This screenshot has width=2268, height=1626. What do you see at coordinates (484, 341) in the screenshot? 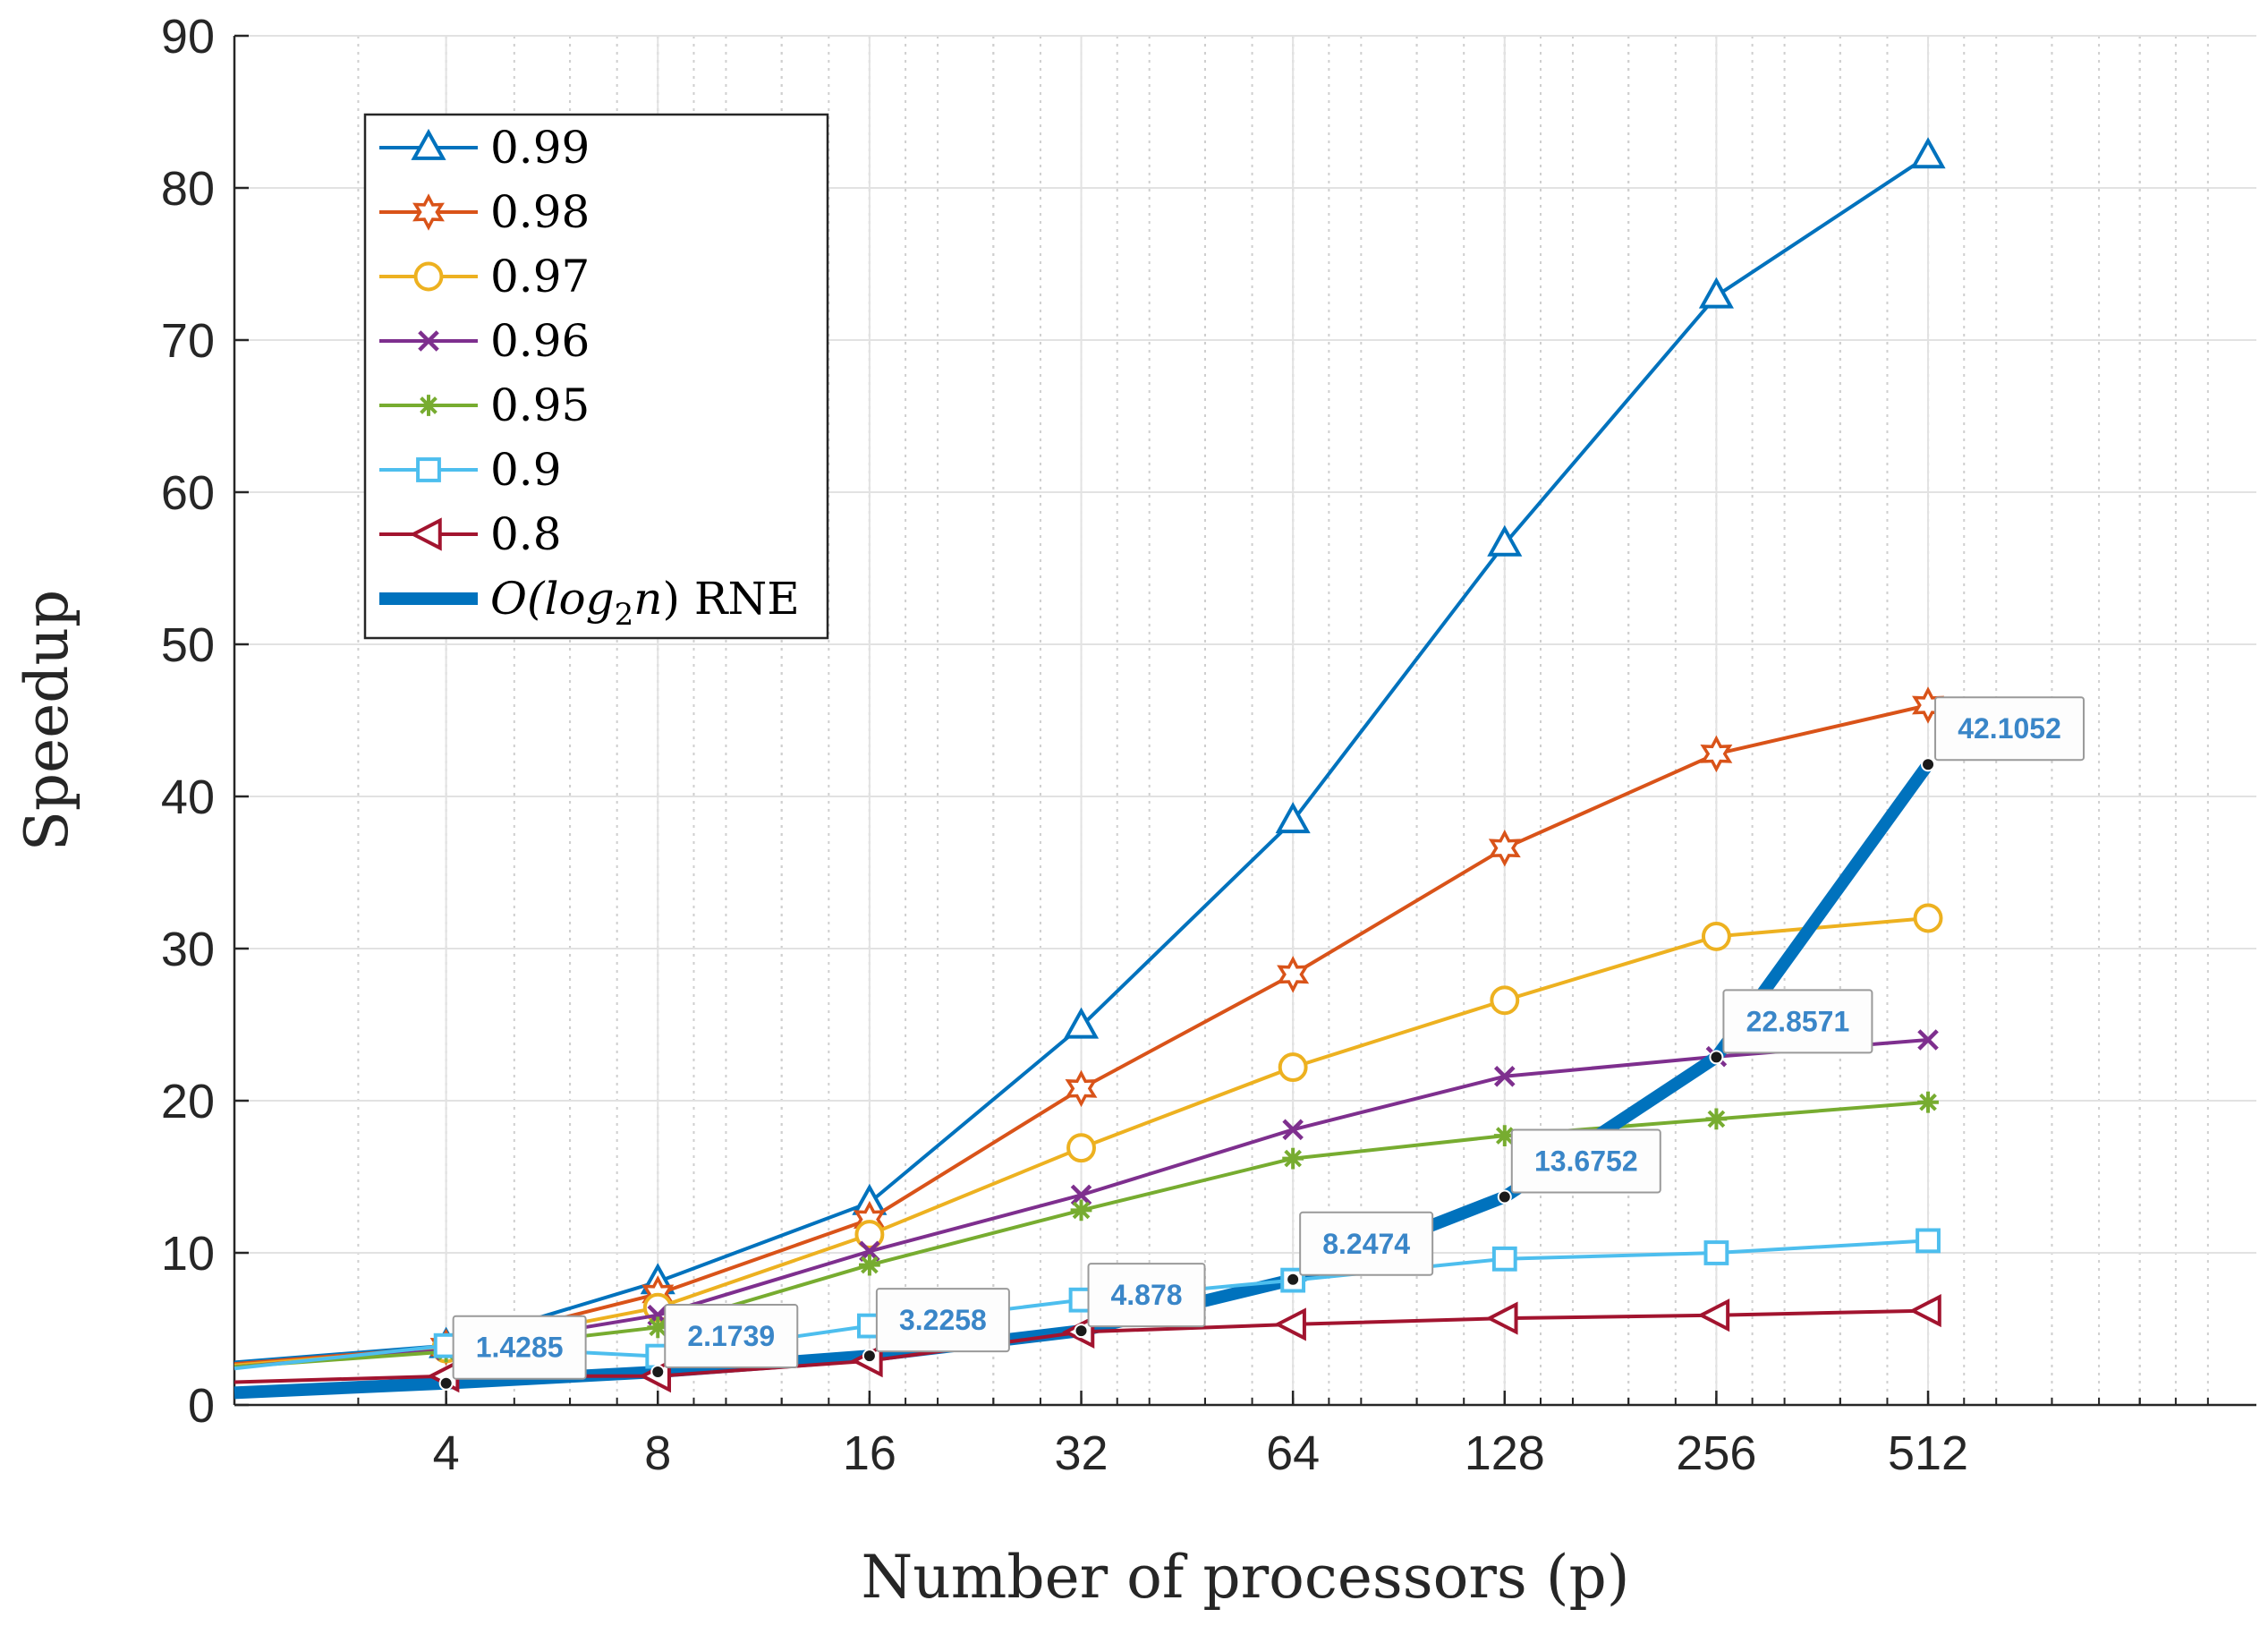
I see `legend-item: 0.96` at bounding box center [484, 341].